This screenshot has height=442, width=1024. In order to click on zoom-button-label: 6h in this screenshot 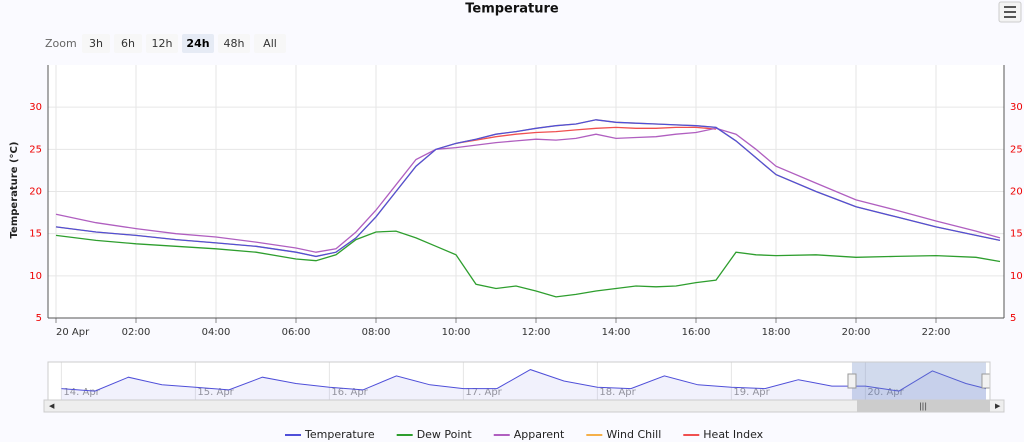, I will do `click(128, 43)`.